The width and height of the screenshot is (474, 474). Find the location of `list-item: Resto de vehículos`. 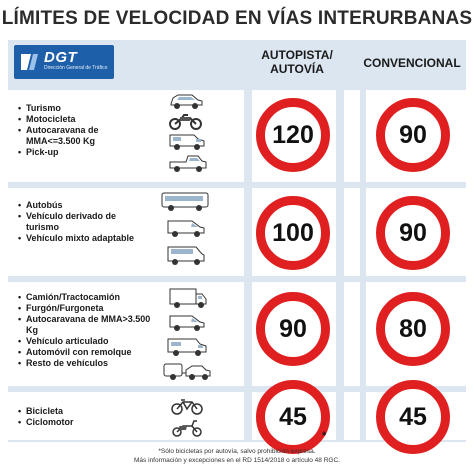

list-item: Resto de vehículos is located at coordinates (89, 363).